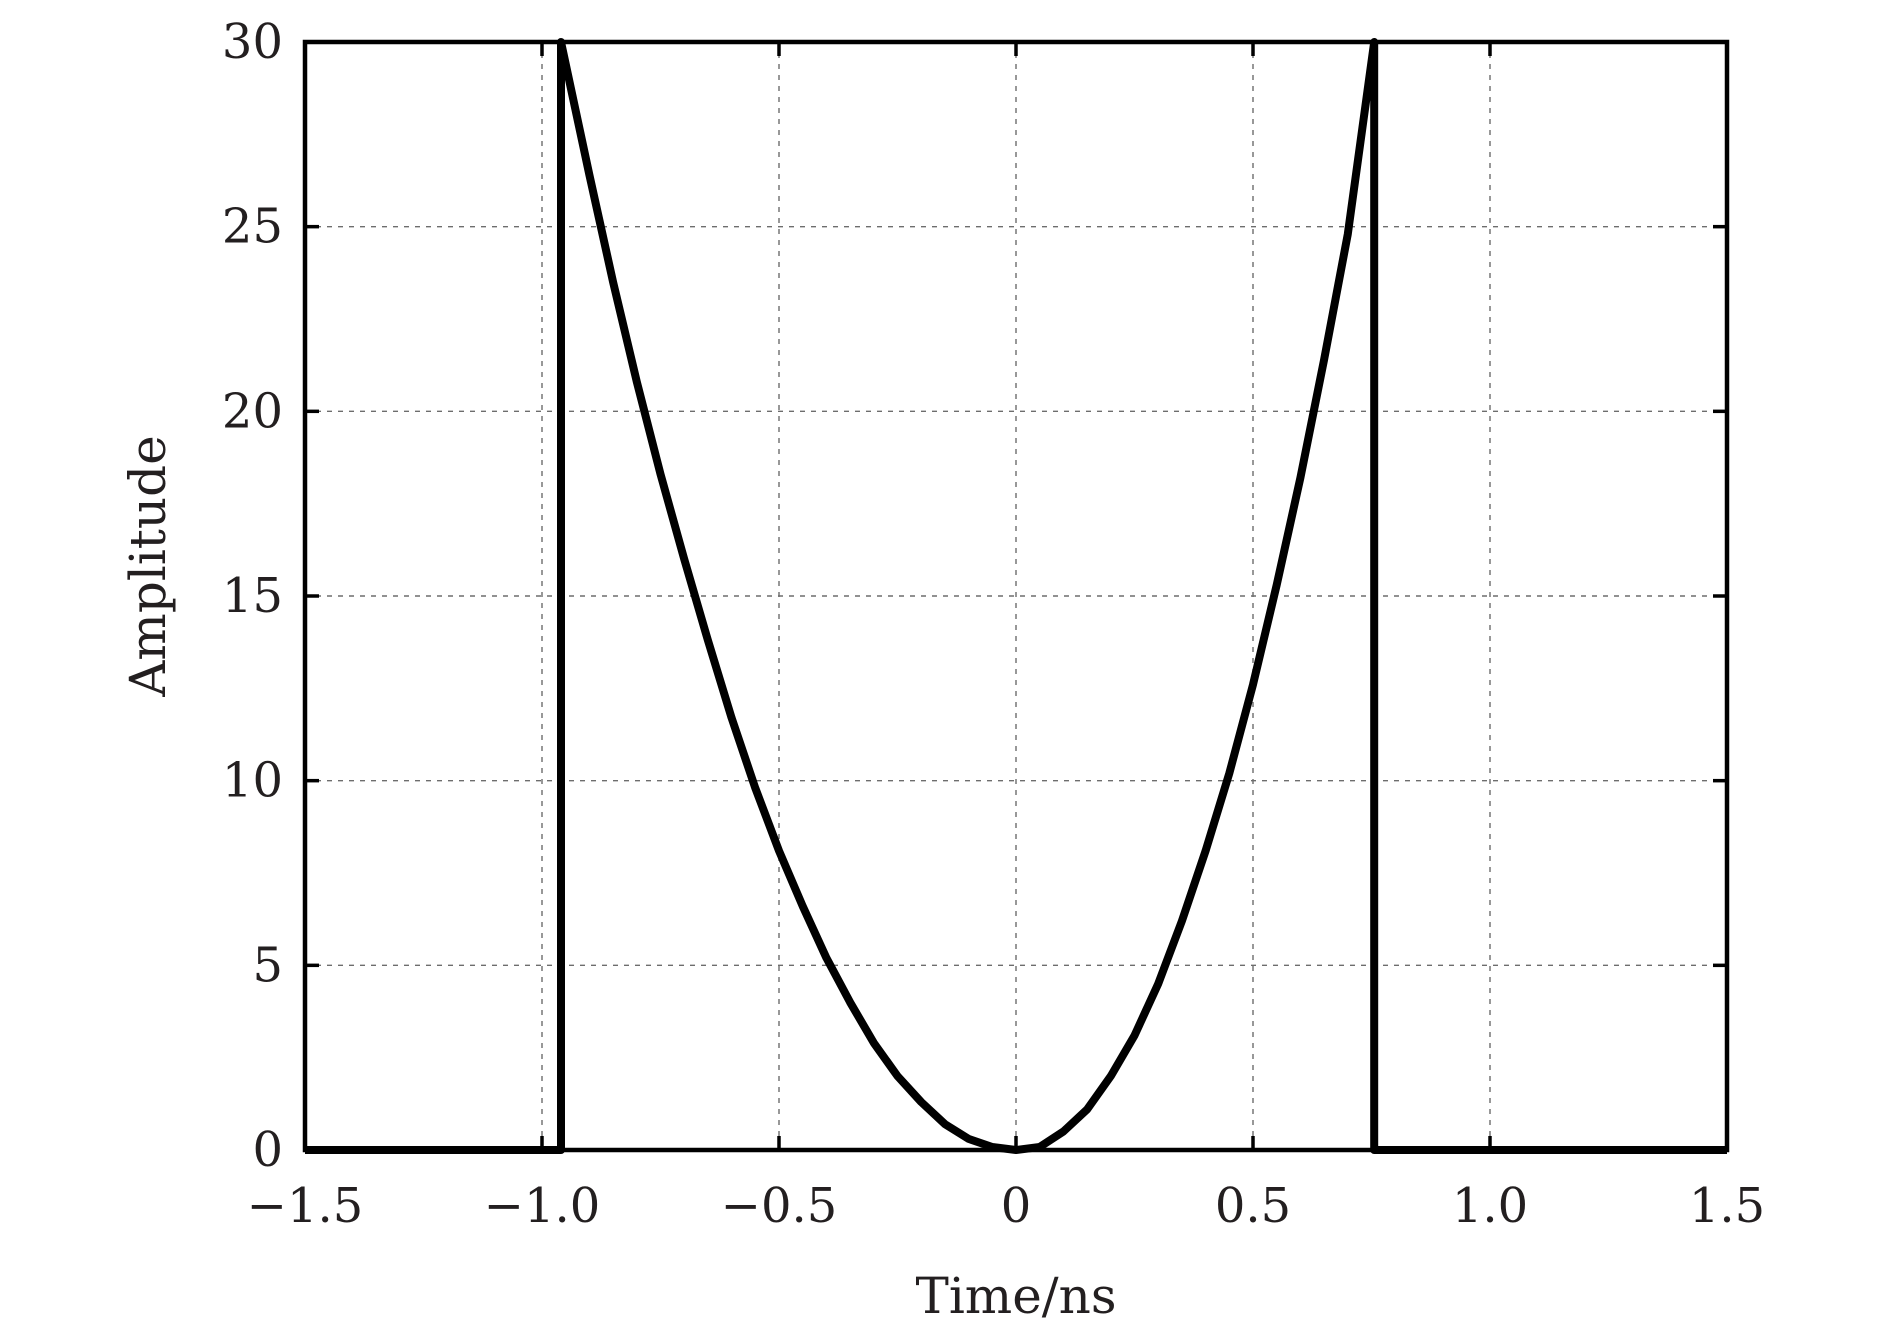 The image size is (1890, 1323). I want to click on y-tick-labels: 0 5 10 15 20 25 30, so click(252, 596).